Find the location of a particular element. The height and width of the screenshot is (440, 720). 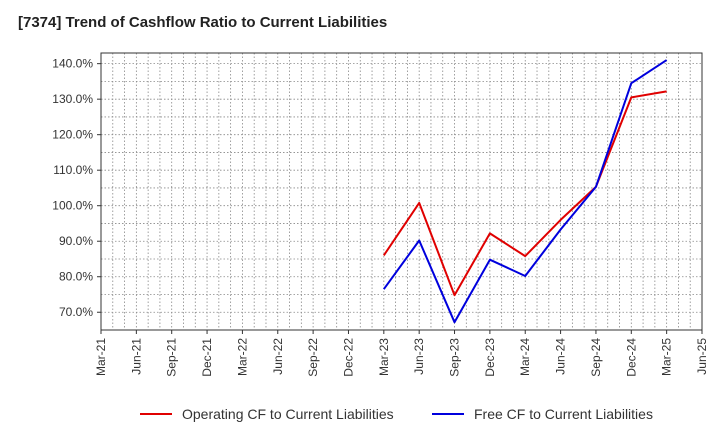

x-tick-label: Sep-21 is located at coordinates (172, 357).